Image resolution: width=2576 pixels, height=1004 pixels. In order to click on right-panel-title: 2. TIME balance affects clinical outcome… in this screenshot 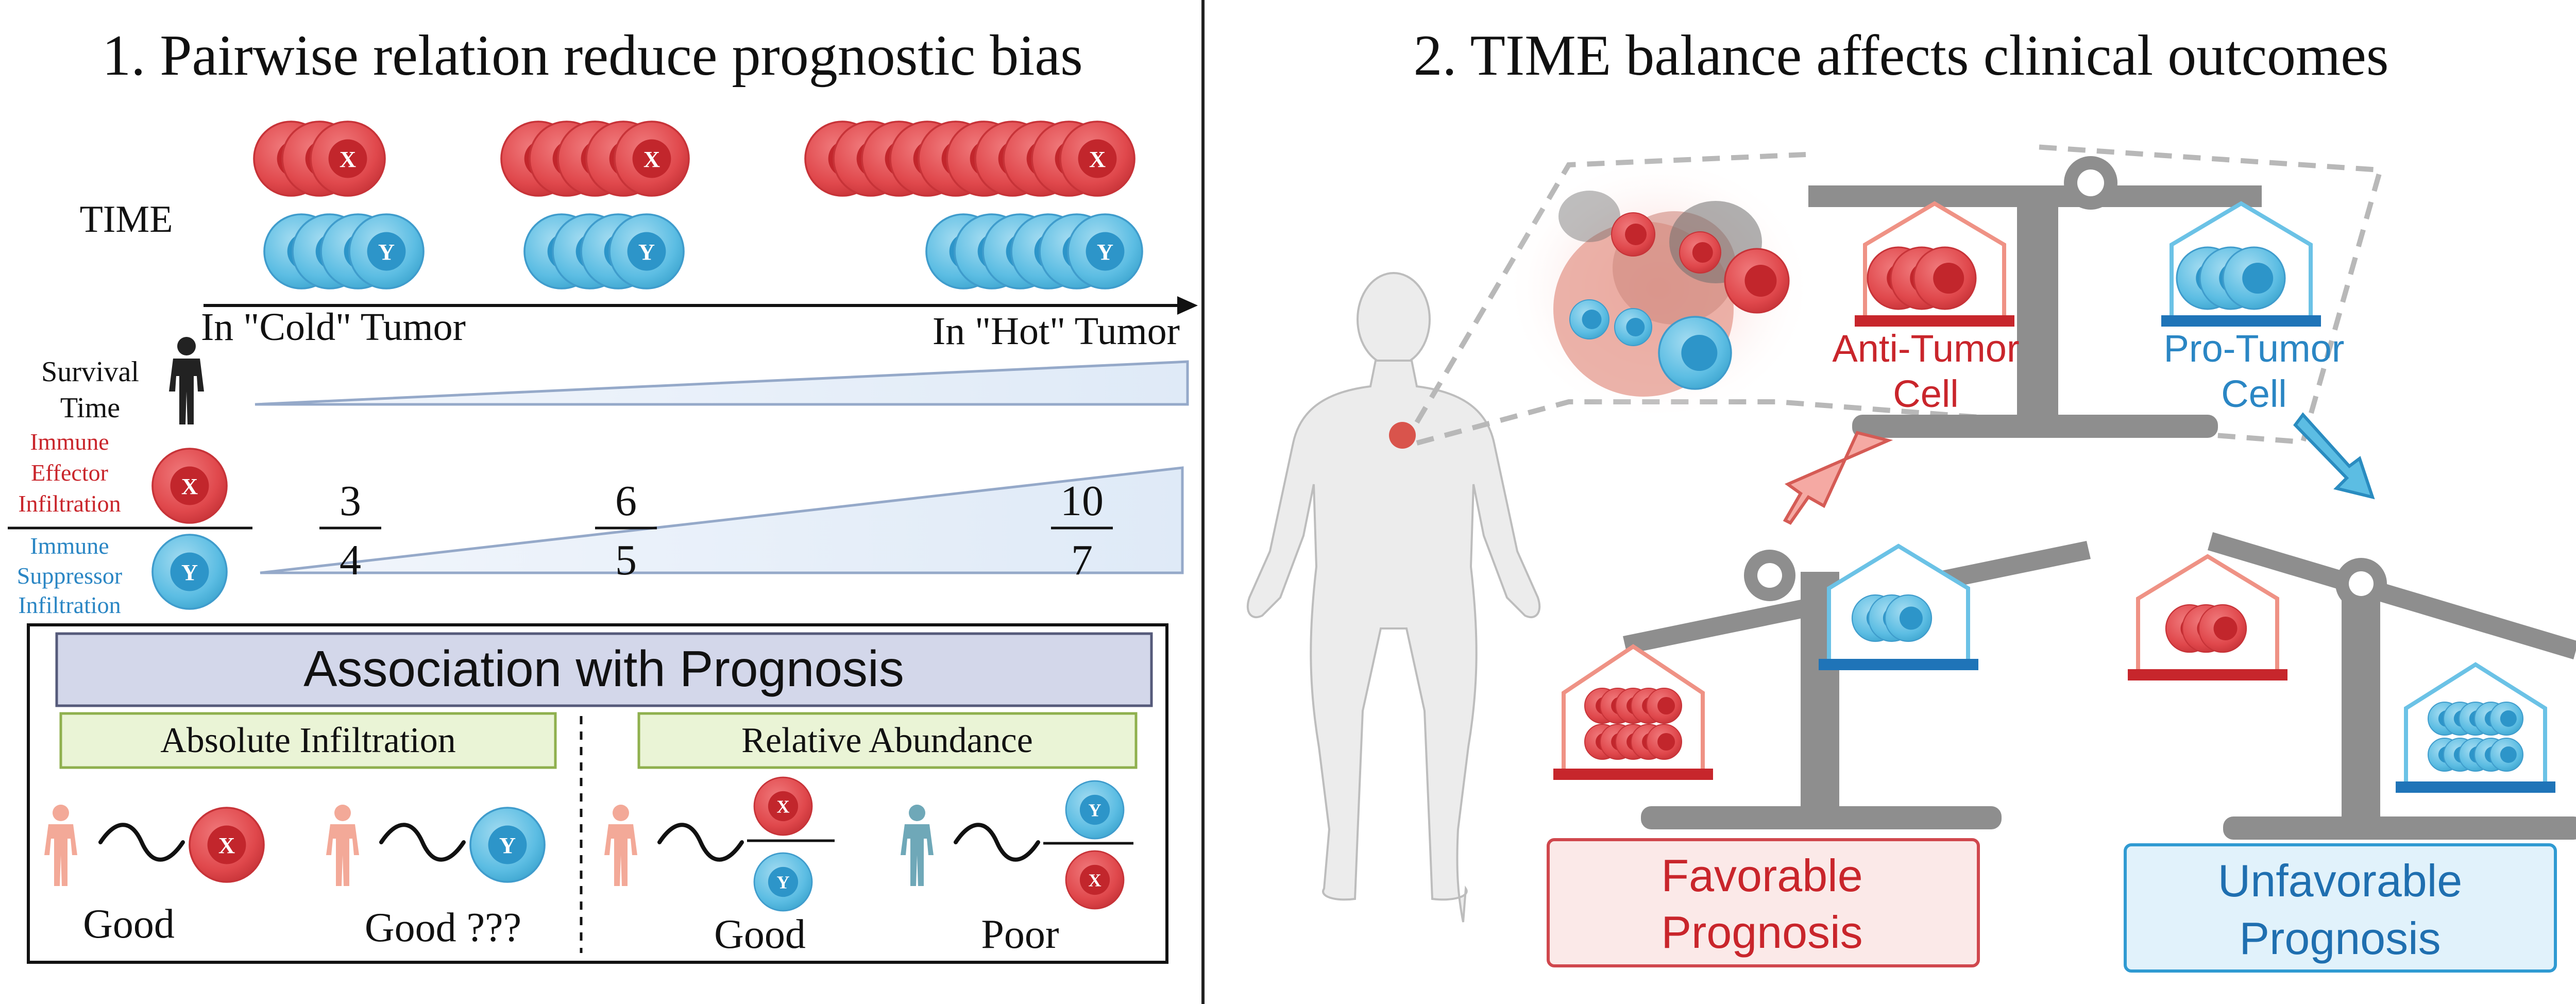, I will do `click(1901, 56)`.